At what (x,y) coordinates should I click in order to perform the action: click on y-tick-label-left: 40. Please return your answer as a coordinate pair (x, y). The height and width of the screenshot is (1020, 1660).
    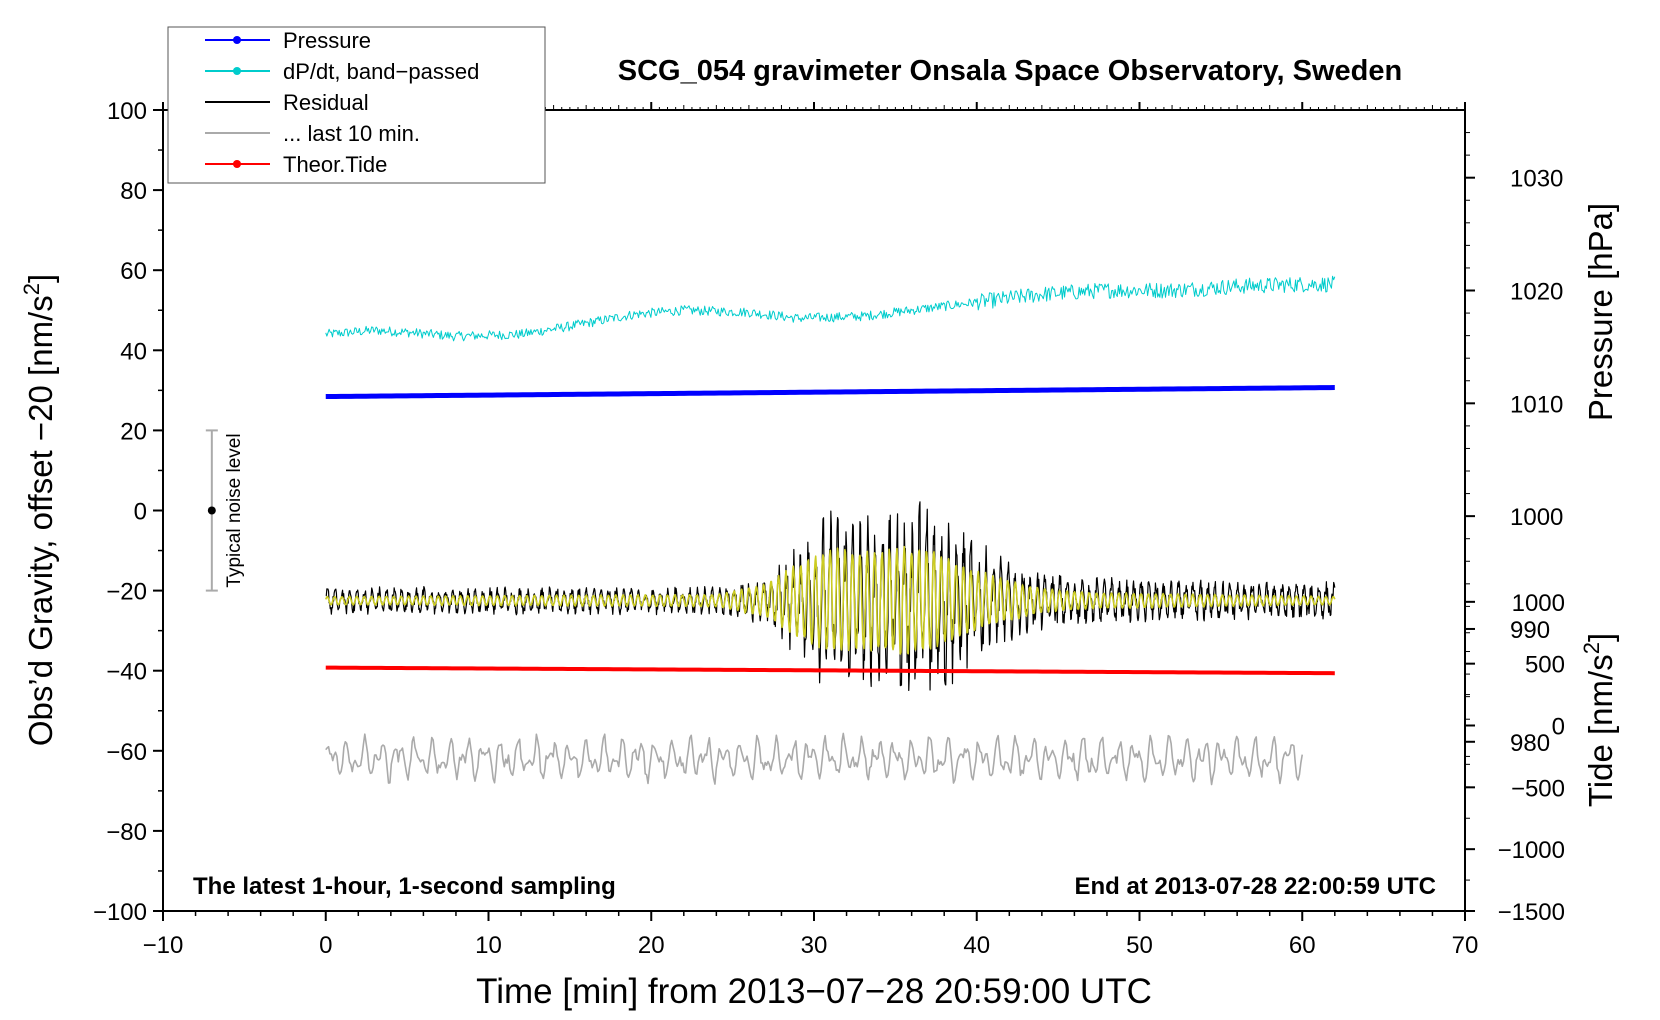
    Looking at the image, I should click on (133, 351).